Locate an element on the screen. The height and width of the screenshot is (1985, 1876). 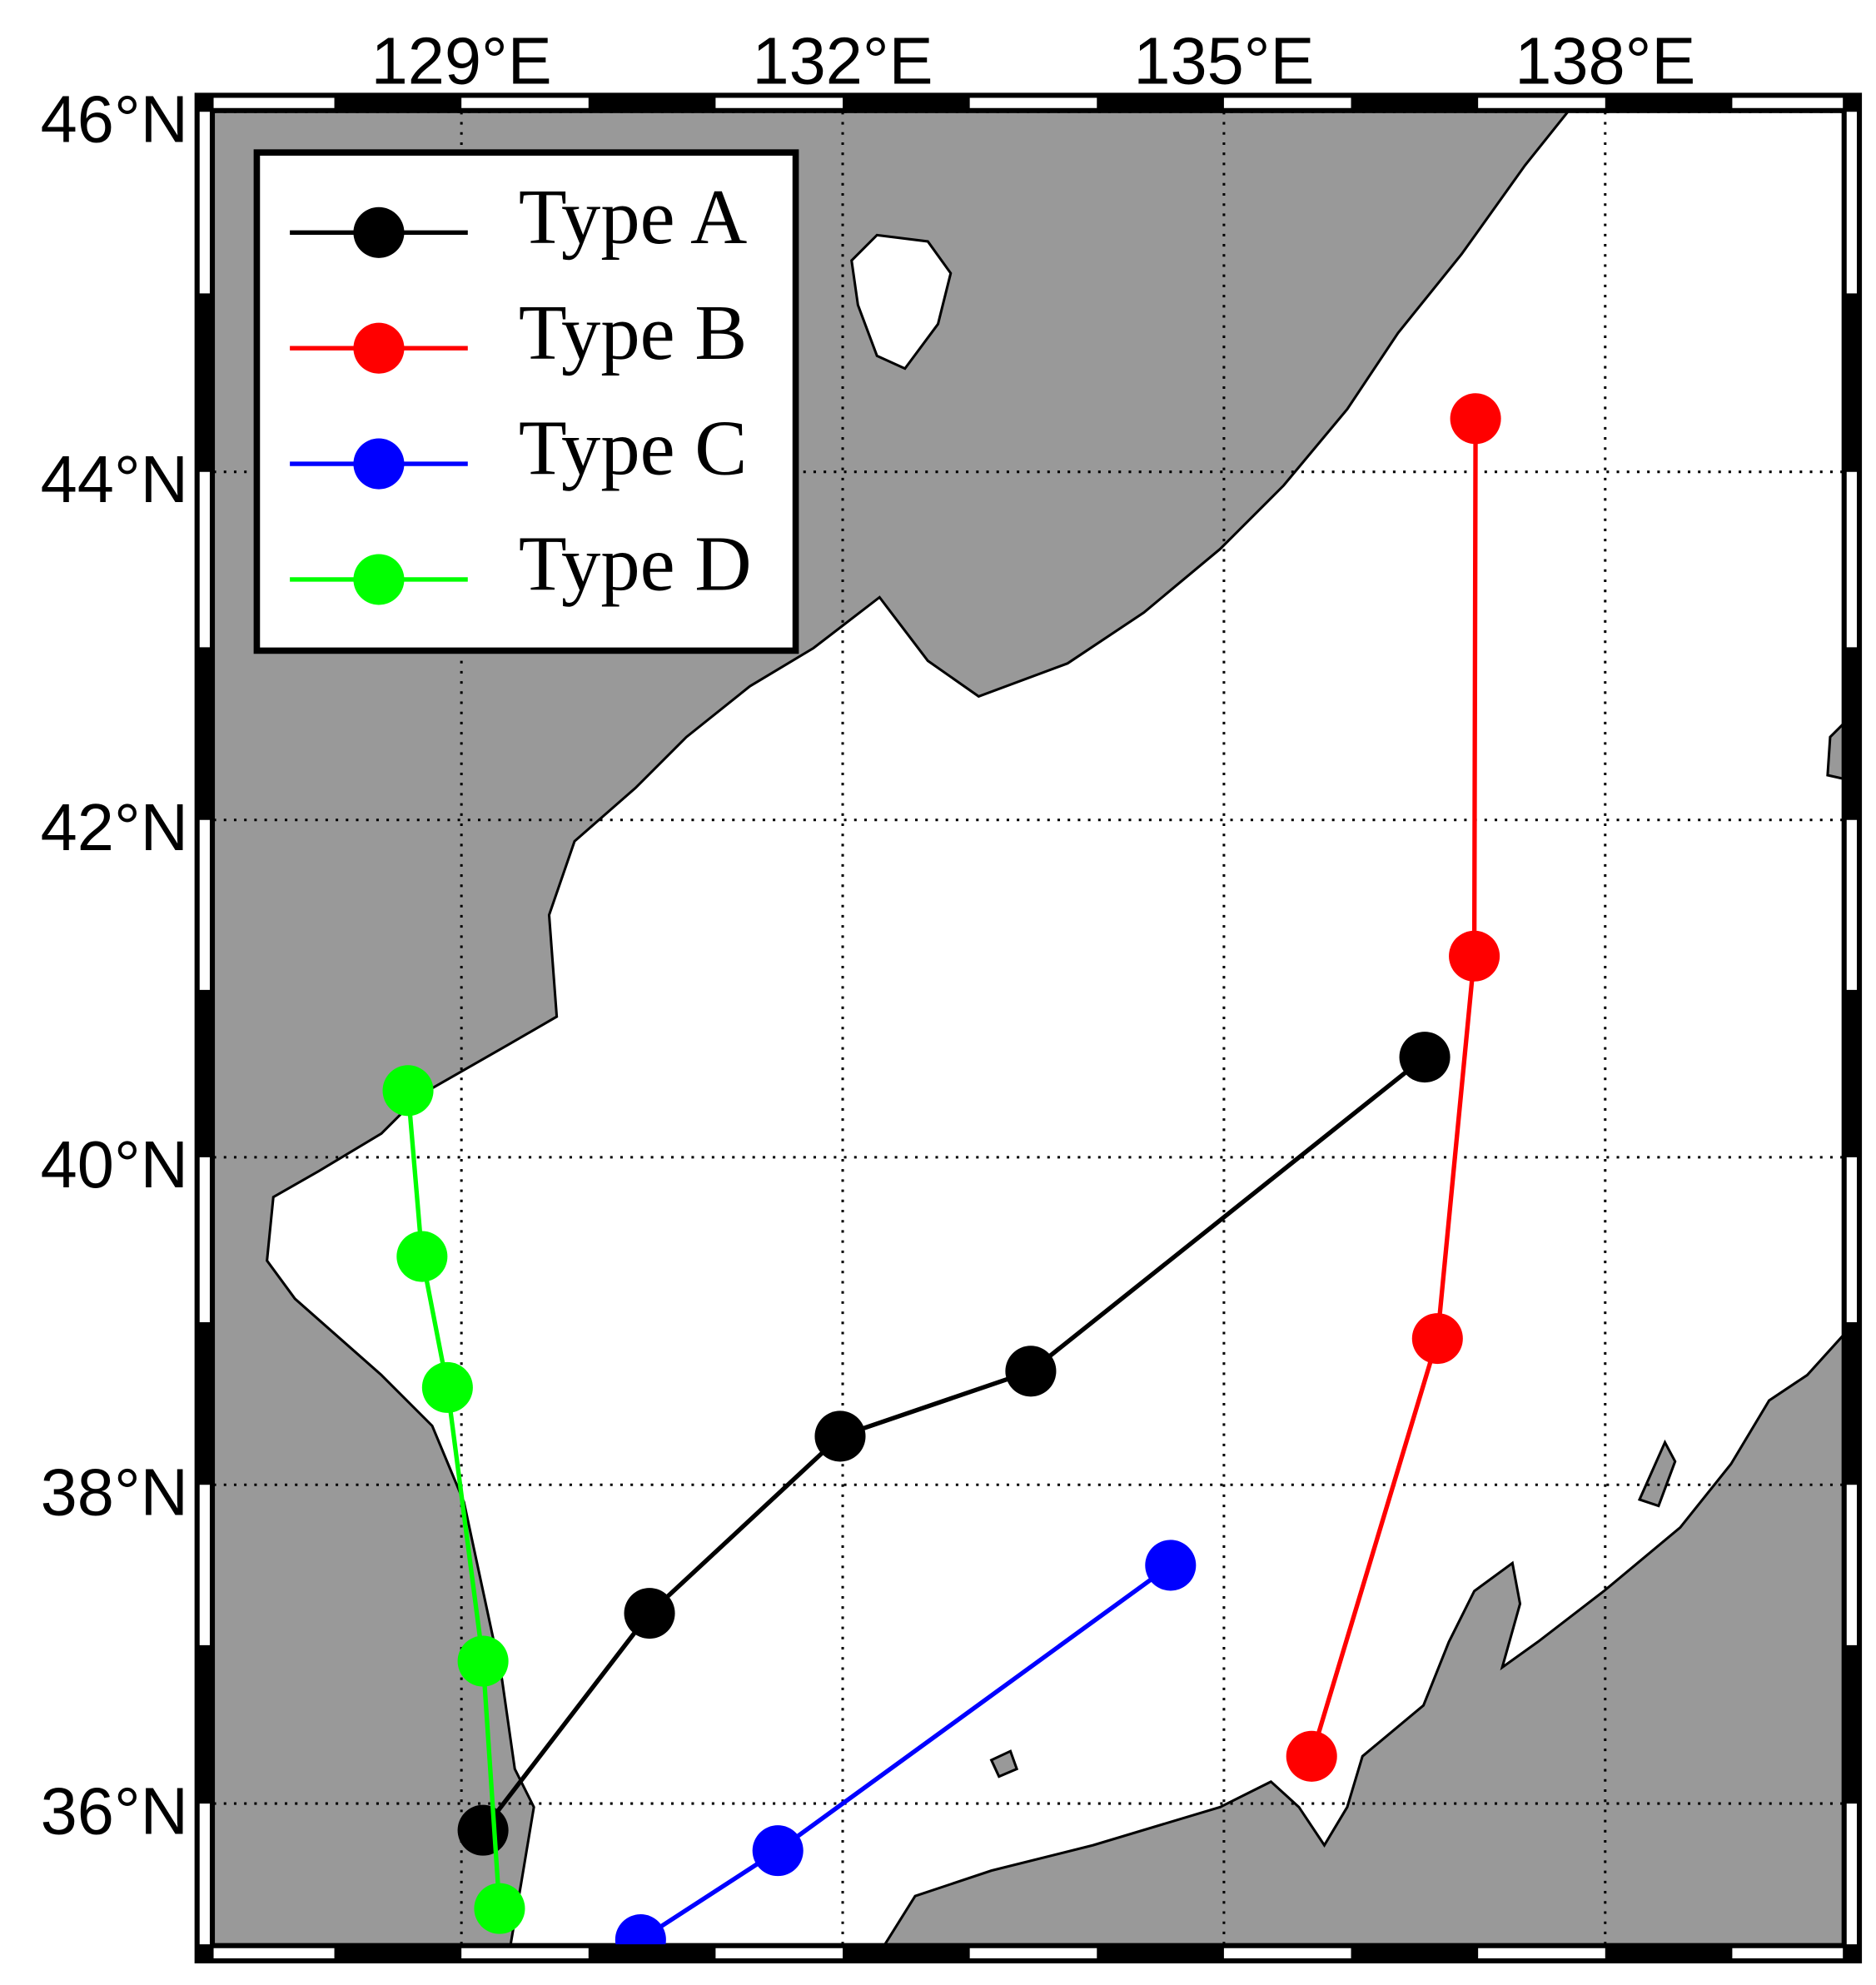
y-tick-label: 44°N is located at coordinates (114, 479).